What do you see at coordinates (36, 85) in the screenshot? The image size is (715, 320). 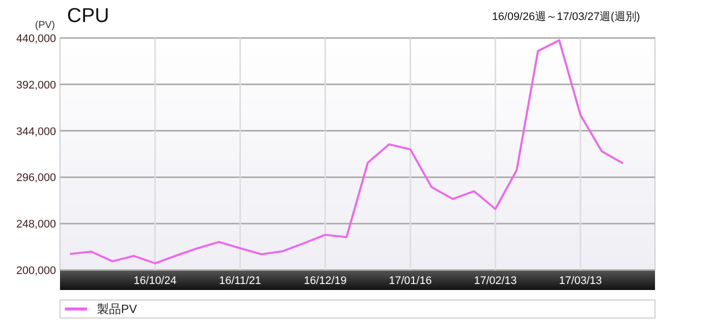 I see `y-tick-label: 392,000` at bounding box center [36, 85].